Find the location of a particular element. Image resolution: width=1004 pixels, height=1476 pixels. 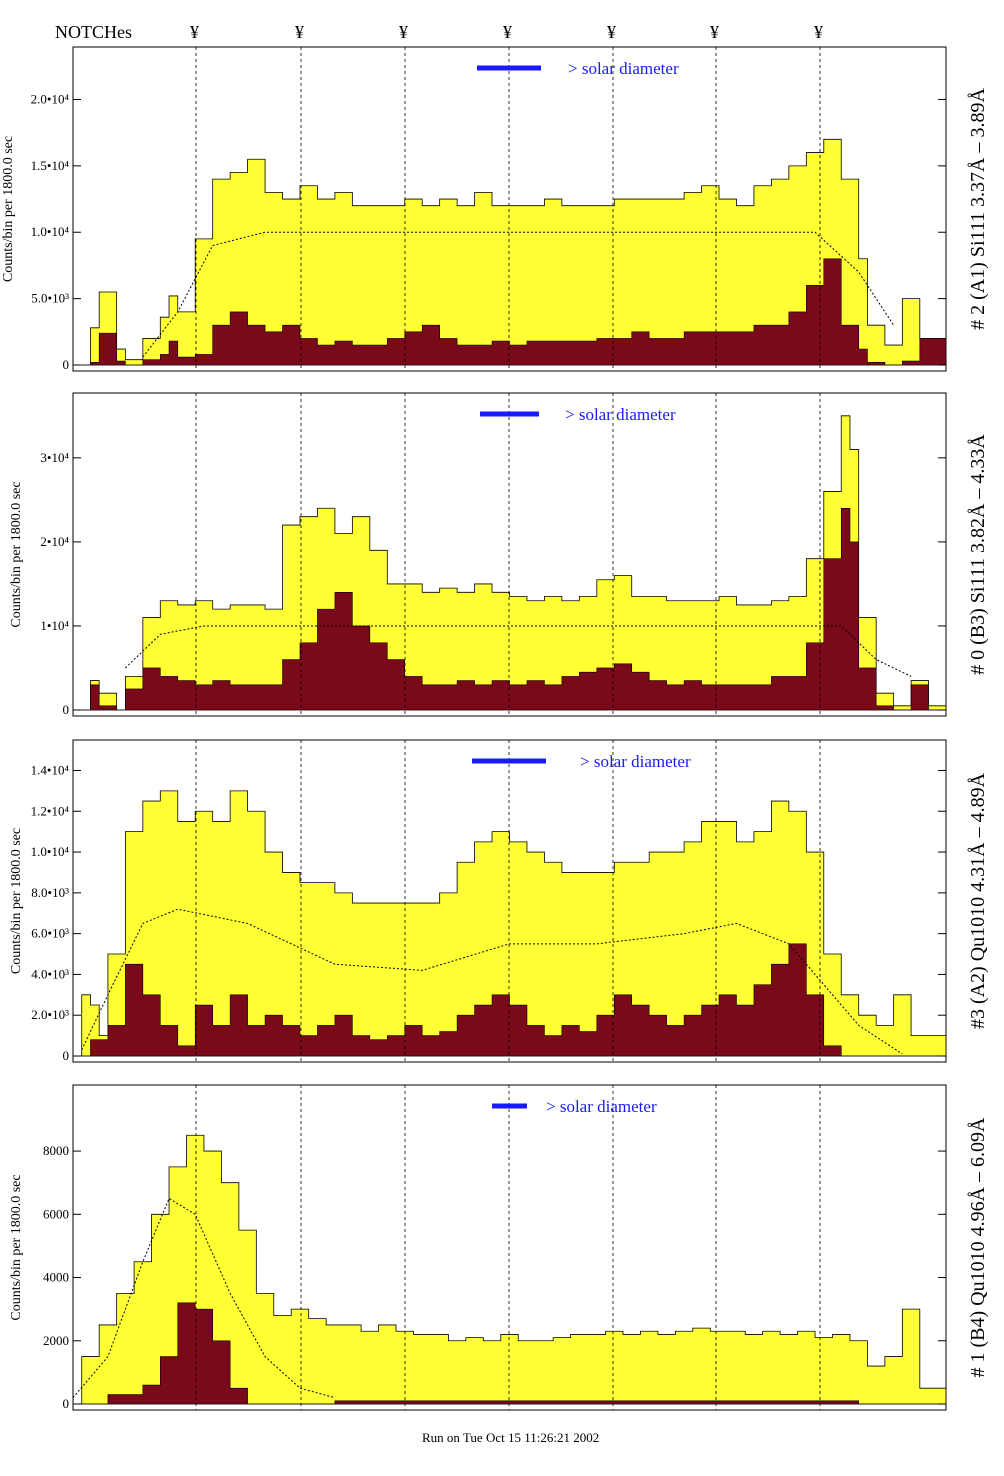

y-tick-label: 2000 is located at coordinates (56, 1340).